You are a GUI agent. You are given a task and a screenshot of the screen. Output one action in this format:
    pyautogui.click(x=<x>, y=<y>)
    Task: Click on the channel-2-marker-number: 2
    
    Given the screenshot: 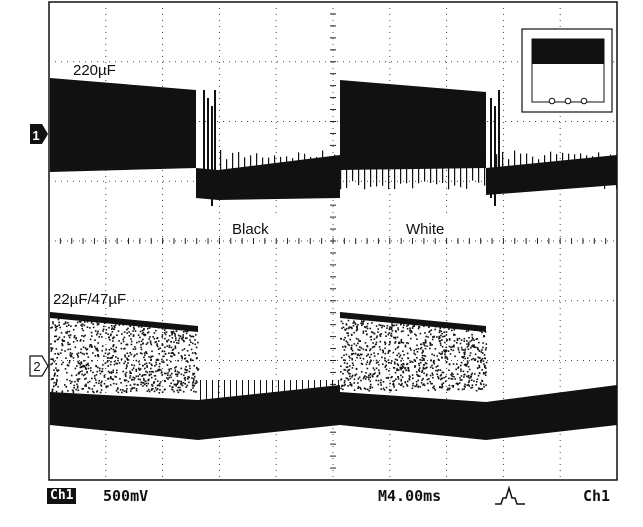 What is the action you would take?
    pyautogui.click(x=36, y=366)
    